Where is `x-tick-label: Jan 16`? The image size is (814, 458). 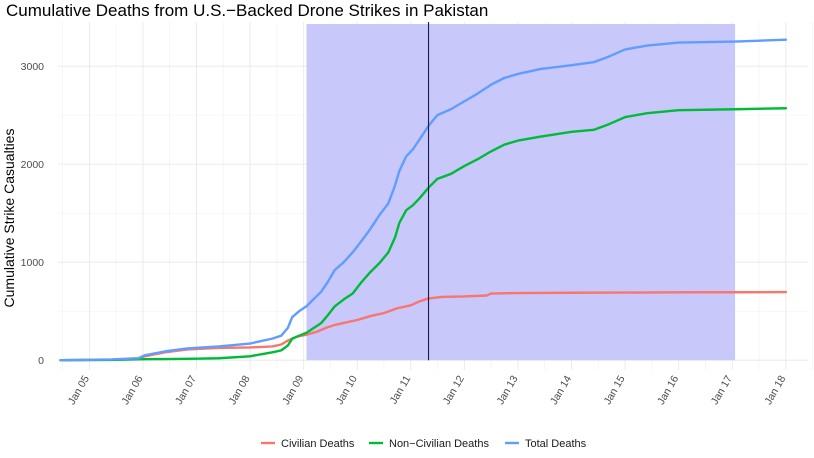 x-tick-label: Jan 16 is located at coordinates (668, 389).